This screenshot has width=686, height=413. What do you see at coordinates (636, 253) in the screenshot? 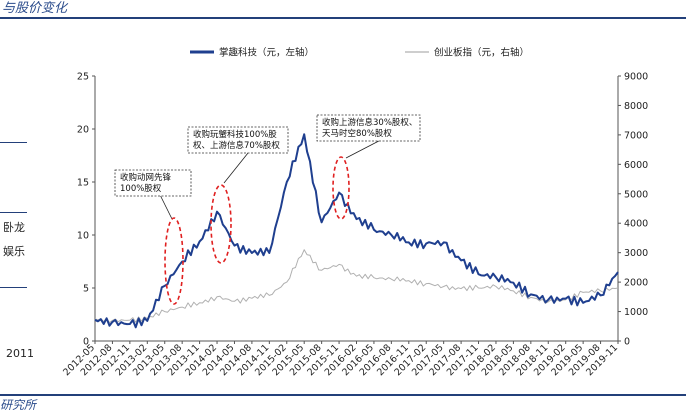
I see `right-y-tick-label: 3000` at bounding box center [636, 253].